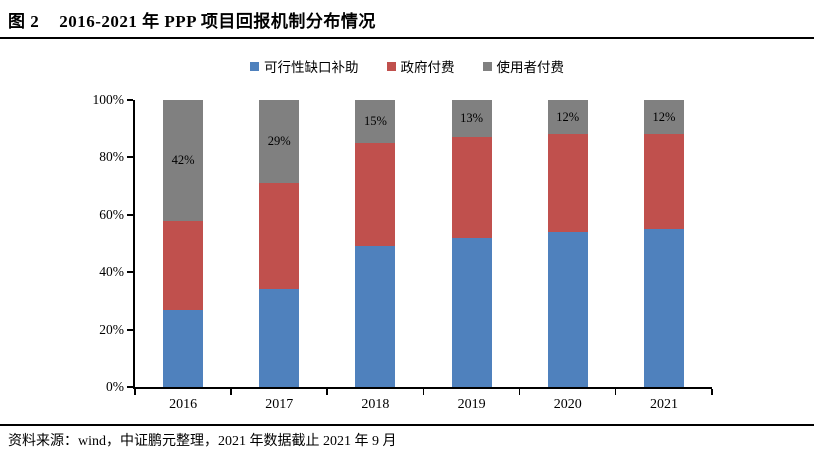 The height and width of the screenshot is (453, 814). What do you see at coordinates (471, 404) in the screenshot?
I see `x-axis-label: 2019` at bounding box center [471, 404].